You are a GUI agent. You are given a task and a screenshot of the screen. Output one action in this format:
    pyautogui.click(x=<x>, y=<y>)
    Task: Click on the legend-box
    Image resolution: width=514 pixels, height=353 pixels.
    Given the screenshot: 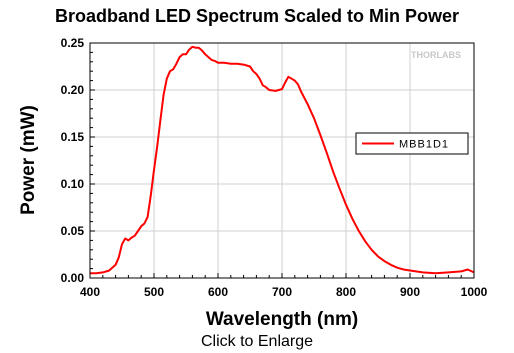 What is the action you would take?
    pyautogui.click(x=412, y=143)
    